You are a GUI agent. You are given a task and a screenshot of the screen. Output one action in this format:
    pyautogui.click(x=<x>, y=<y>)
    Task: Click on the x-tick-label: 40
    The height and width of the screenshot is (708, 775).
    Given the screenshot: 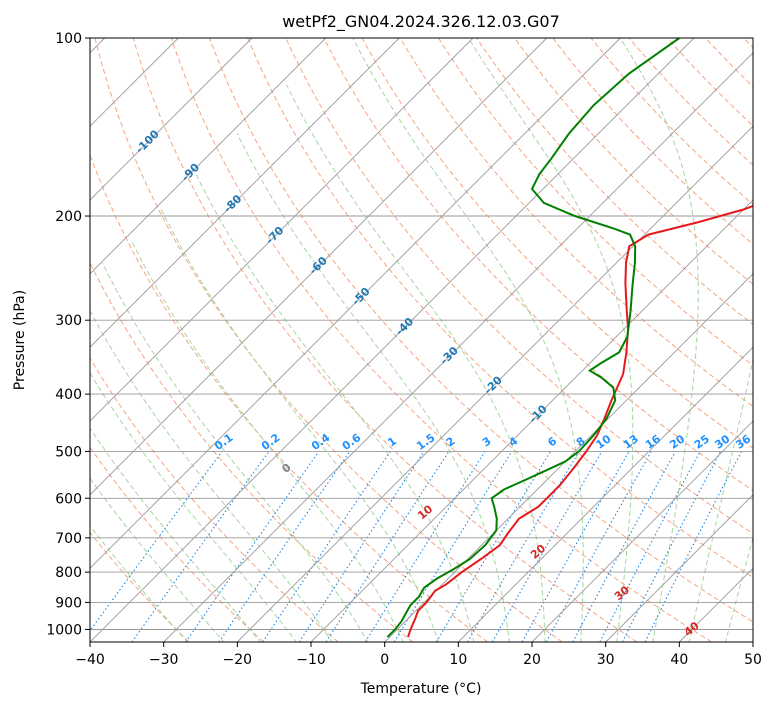 What is the action you would take?
    pyautogui.click(x=679, y=660)
    